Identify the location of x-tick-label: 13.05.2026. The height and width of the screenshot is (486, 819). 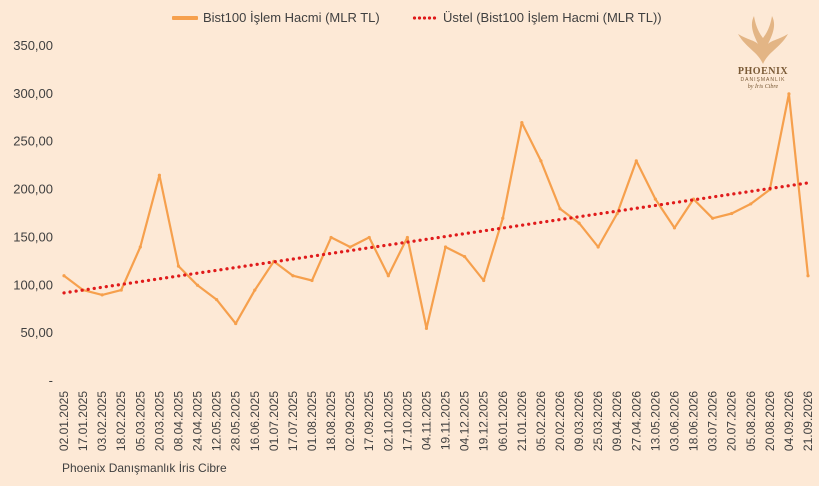
(655, 421).